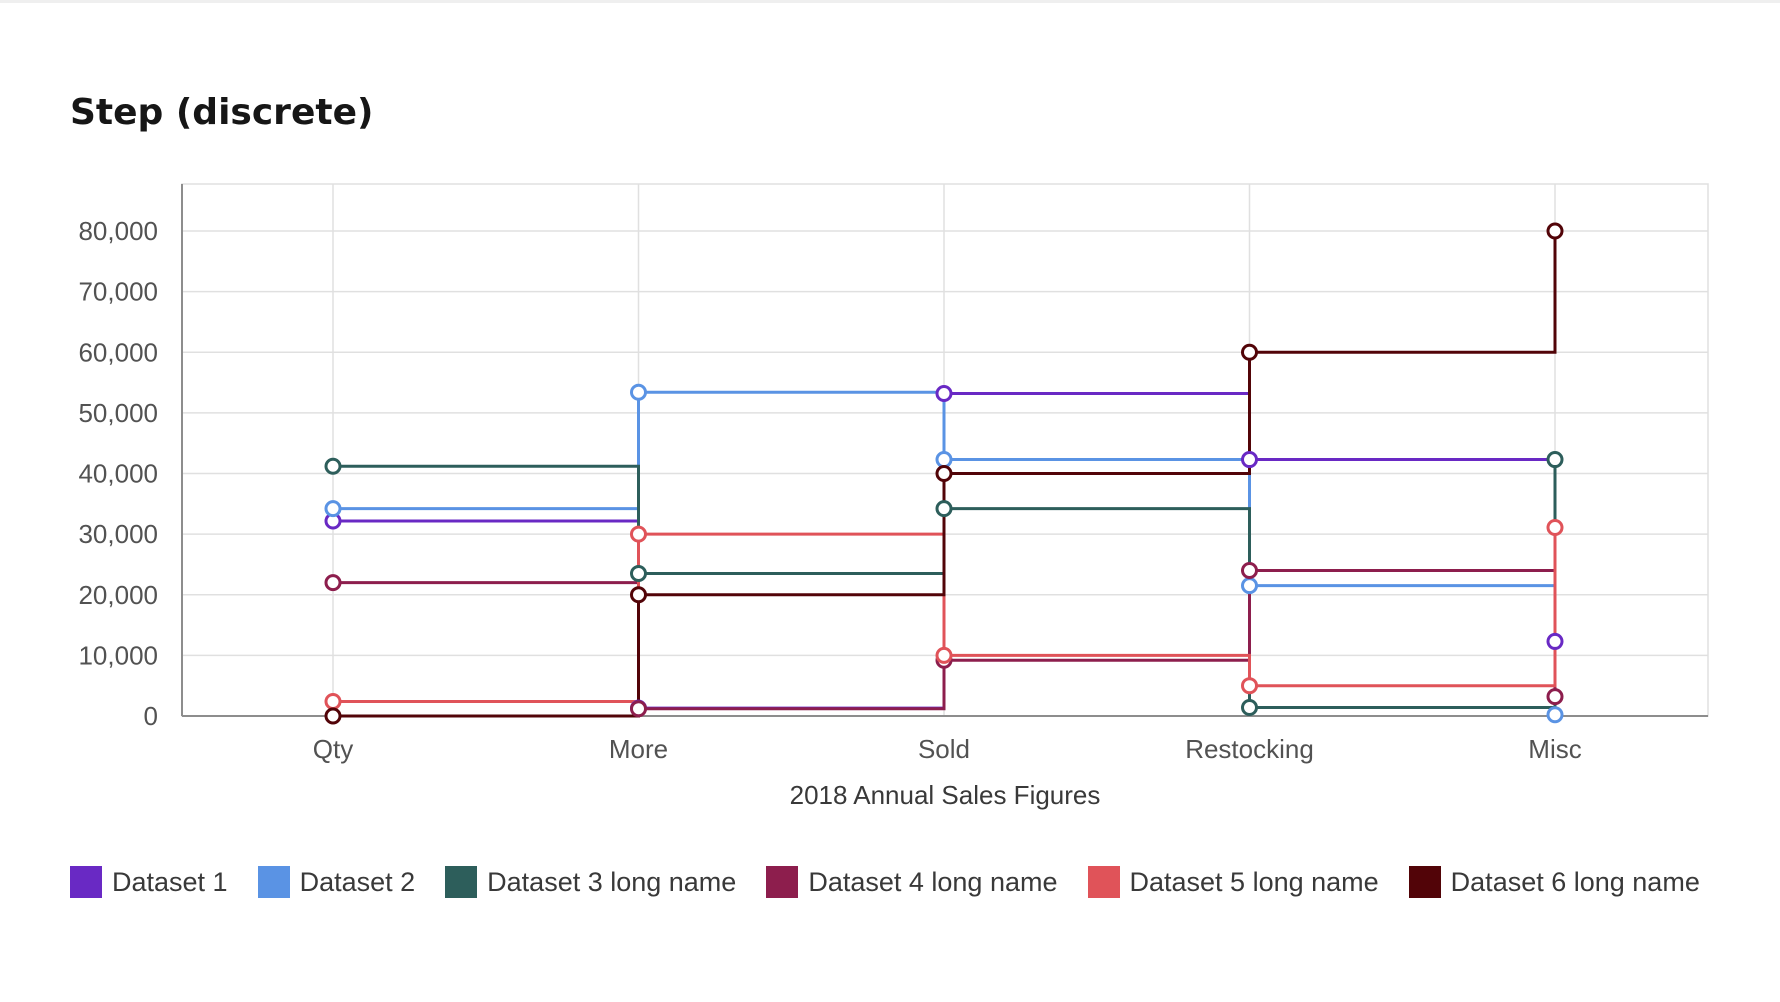  I want to click on legend-label: Dataset 2, so click(357, 881).